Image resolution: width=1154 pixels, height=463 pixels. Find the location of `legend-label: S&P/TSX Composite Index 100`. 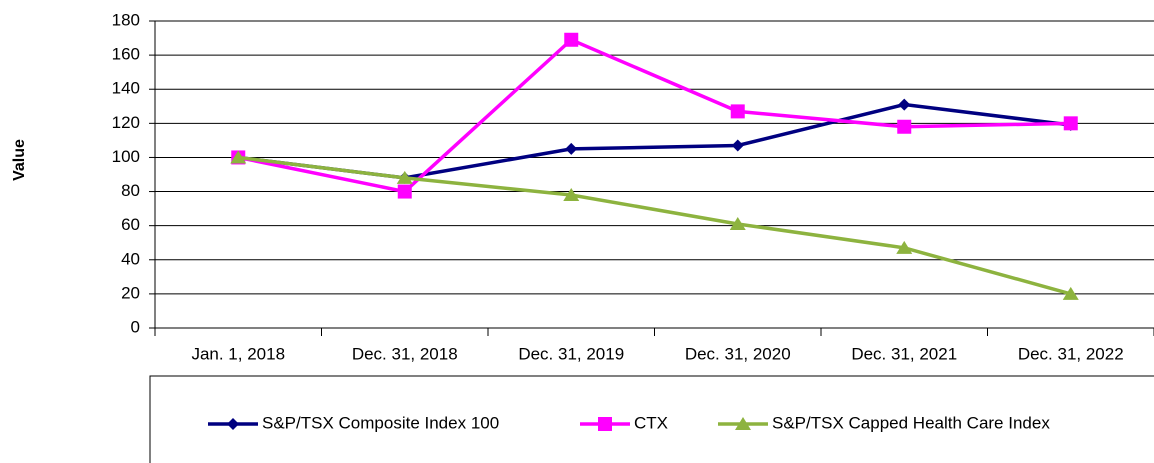

legend-label: S&P/TSX Composite Index 100 is located at coordinates (380, 422).